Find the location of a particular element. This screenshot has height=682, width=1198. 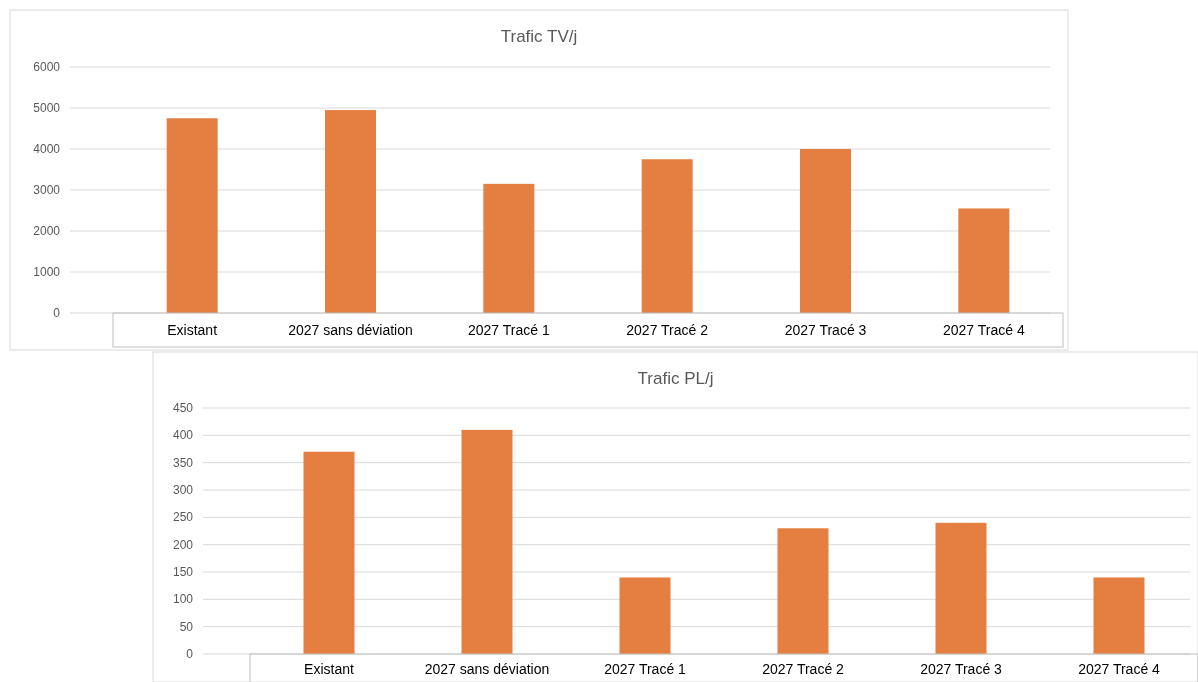

y-tick-label: 400 is located at coordinates (183, 435).